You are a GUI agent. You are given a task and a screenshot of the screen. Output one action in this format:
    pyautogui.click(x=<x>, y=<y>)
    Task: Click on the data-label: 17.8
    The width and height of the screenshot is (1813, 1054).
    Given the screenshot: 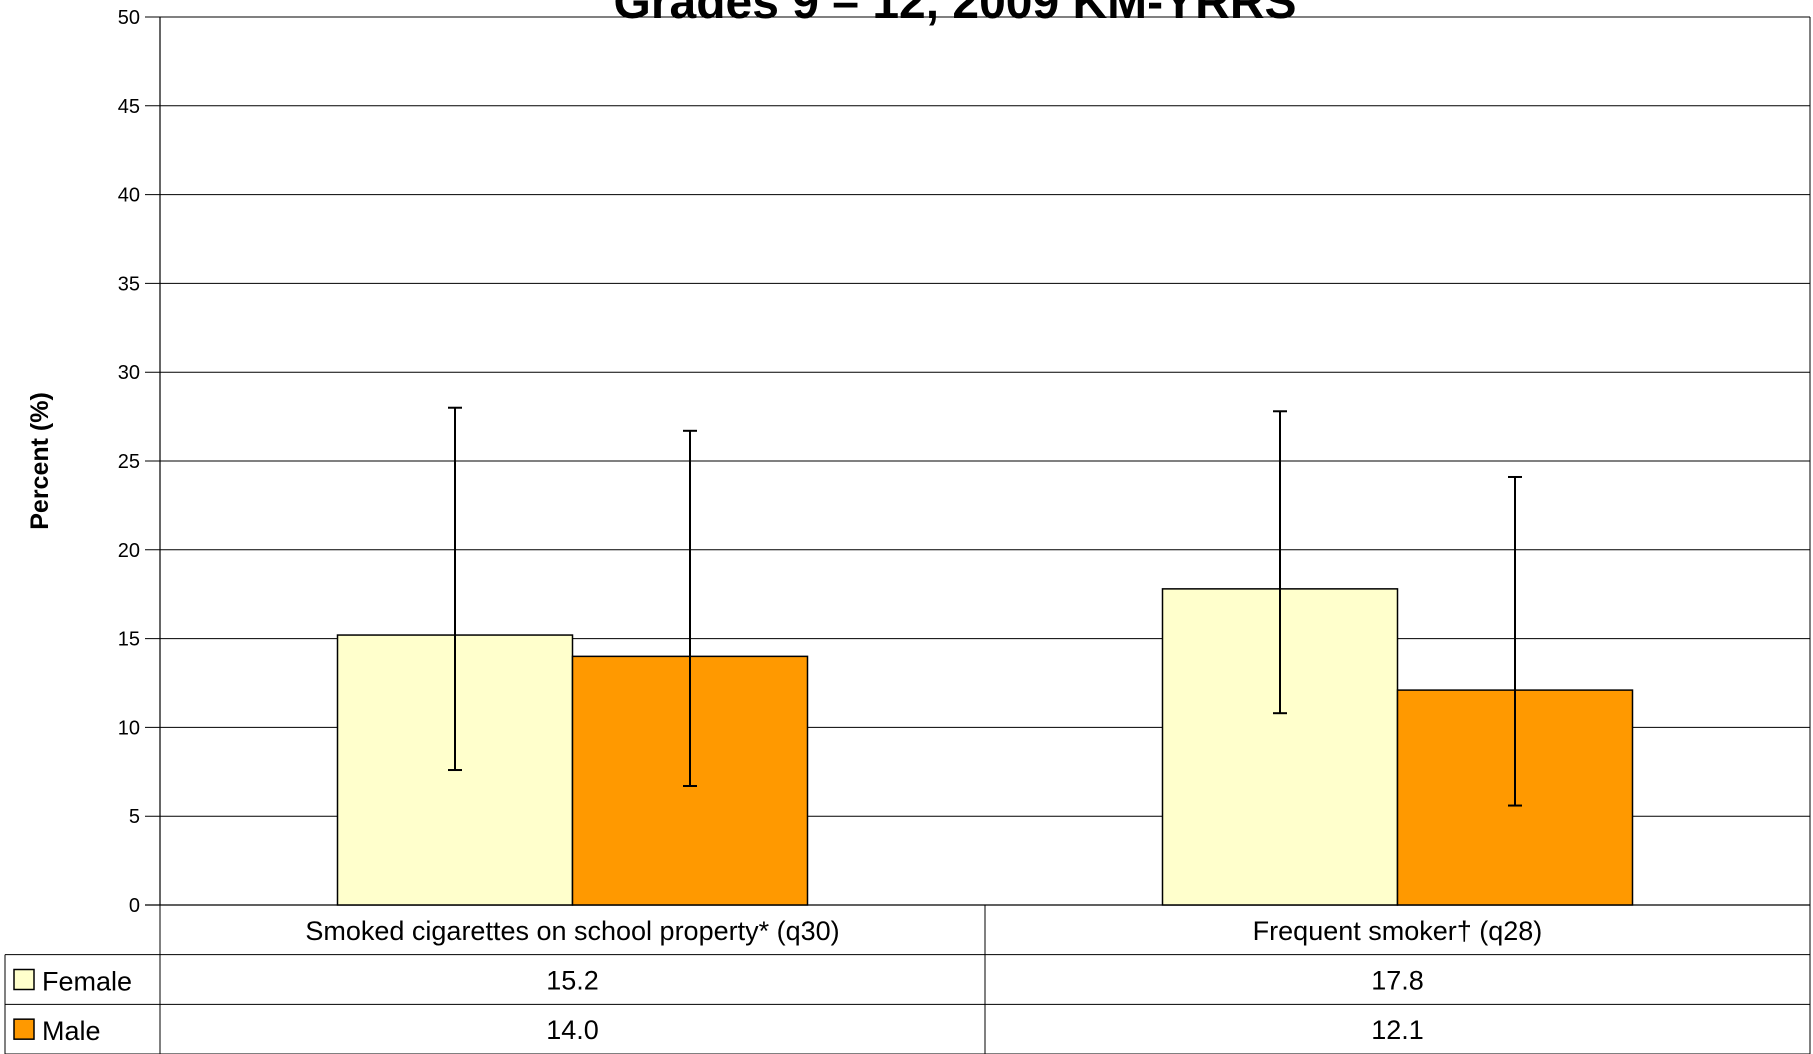 What is the action you would take?
    pyautogui.click(x=1397, y=981)
    